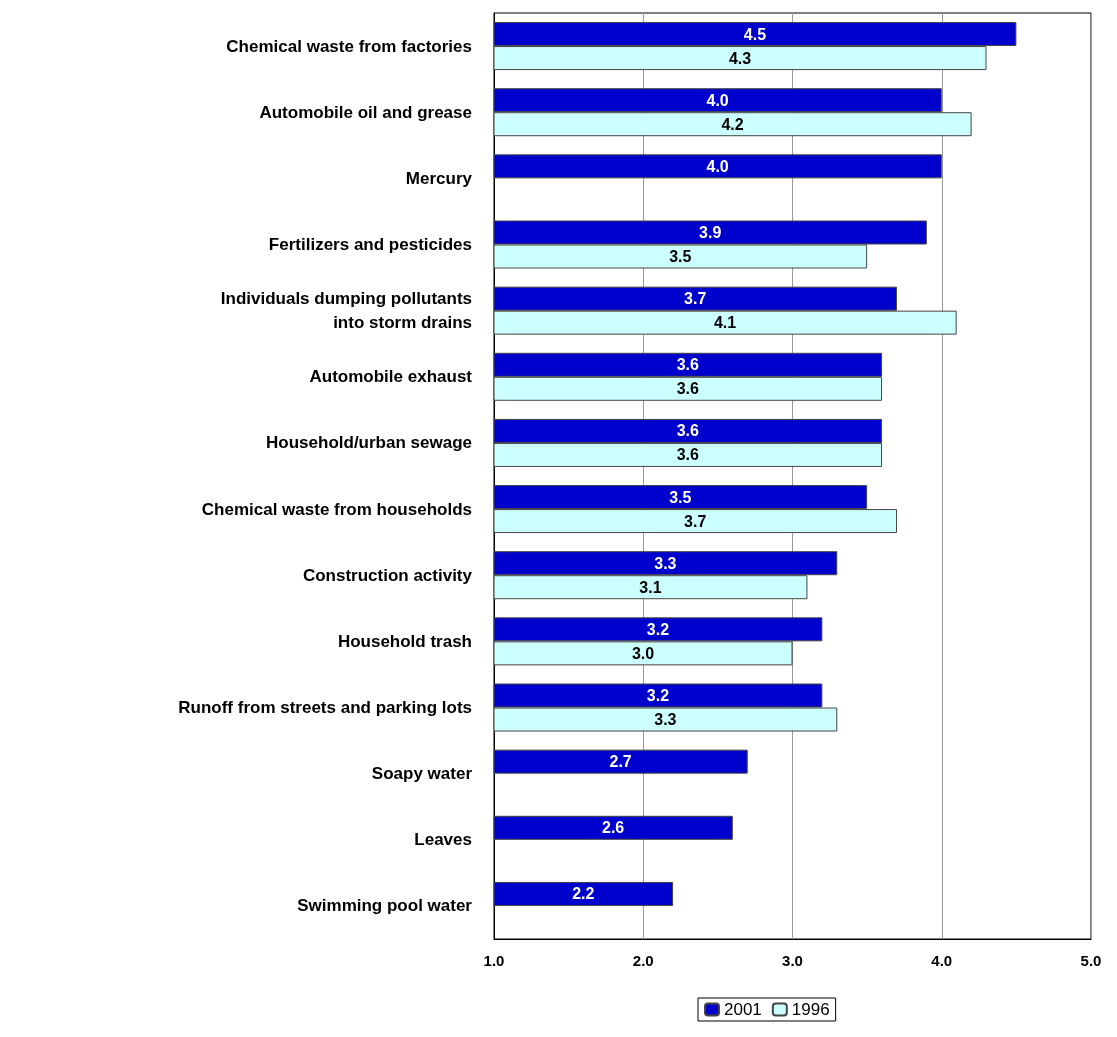  What do you see at coordinates (369, 443) in the screenshot?
I see `y-tick-label: Household/urban sewage` at bounding box center [369, 443].